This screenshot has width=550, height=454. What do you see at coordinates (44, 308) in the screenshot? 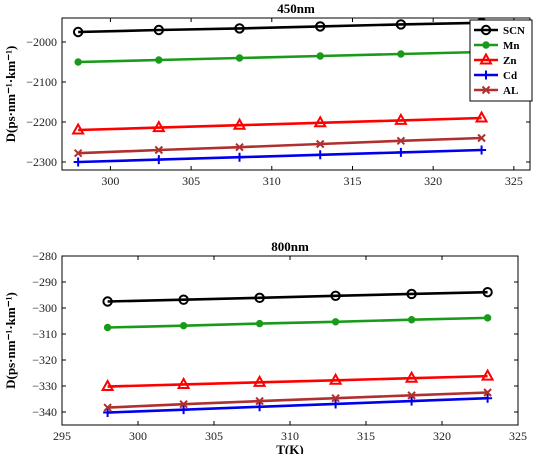
I see `y-tick-label: −300` at bounding box center [44, 308].